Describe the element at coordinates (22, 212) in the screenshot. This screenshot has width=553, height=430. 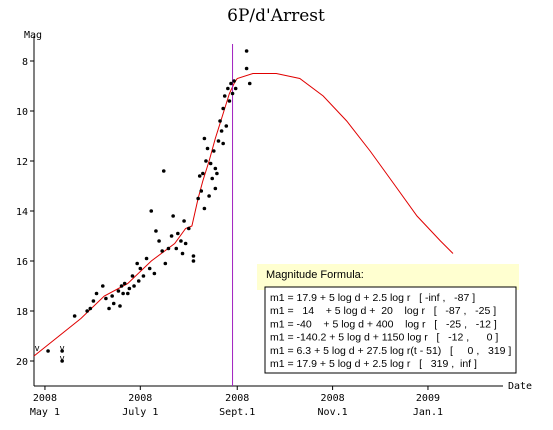
I see `y-tick-label: 14` at that location.